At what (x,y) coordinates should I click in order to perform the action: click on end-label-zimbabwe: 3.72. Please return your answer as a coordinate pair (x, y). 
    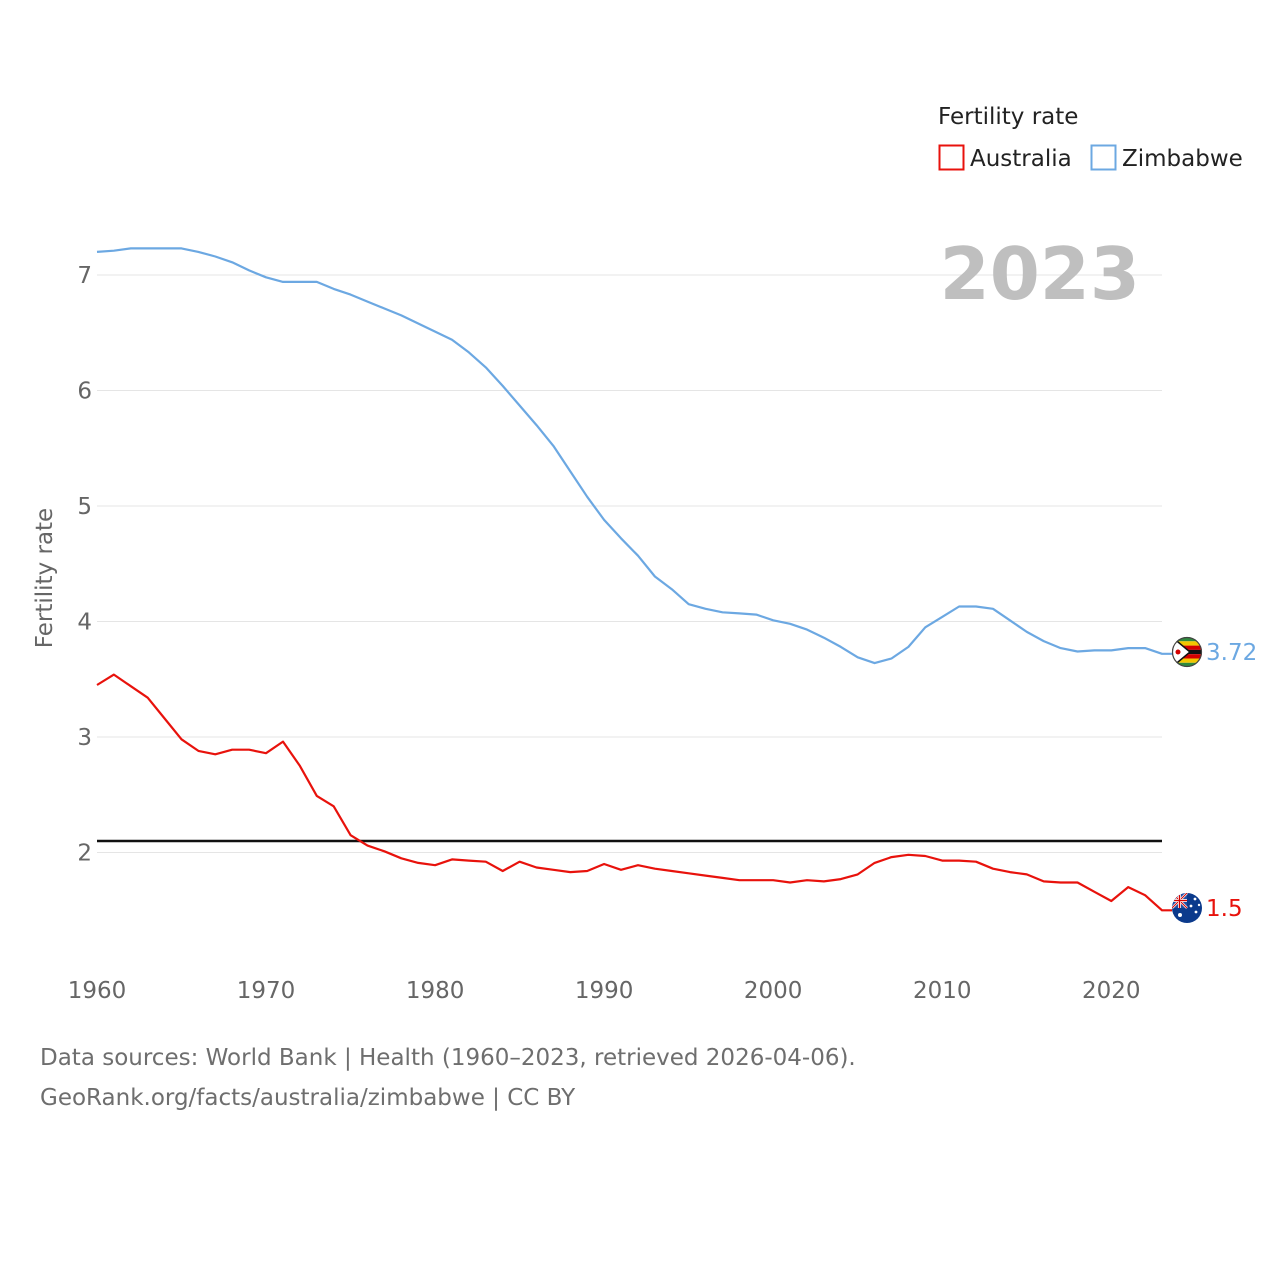
    Looking at the image, I should click on (1231, 653).